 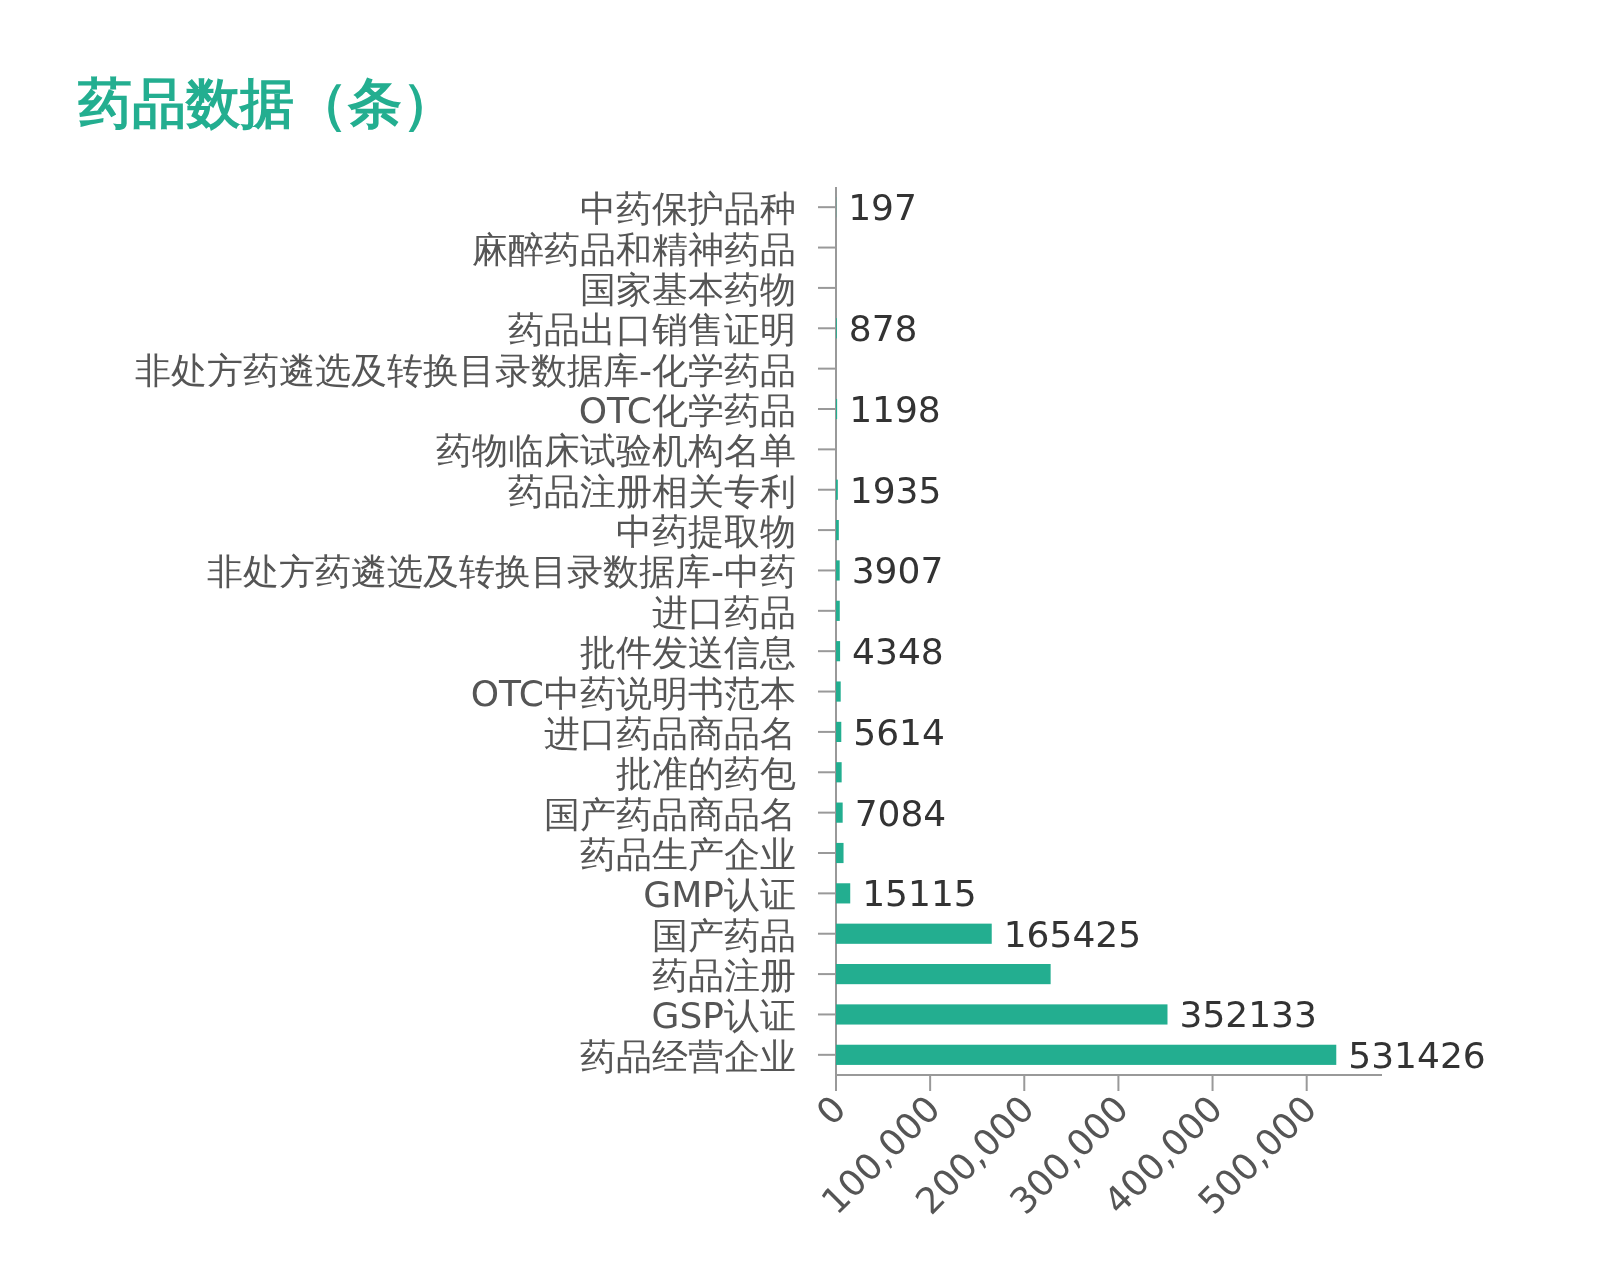 What do you see at coordinates (724, 612) in the screenshot?
I see `y-tick-label: 进口药品` at bounding box center [724, 612].